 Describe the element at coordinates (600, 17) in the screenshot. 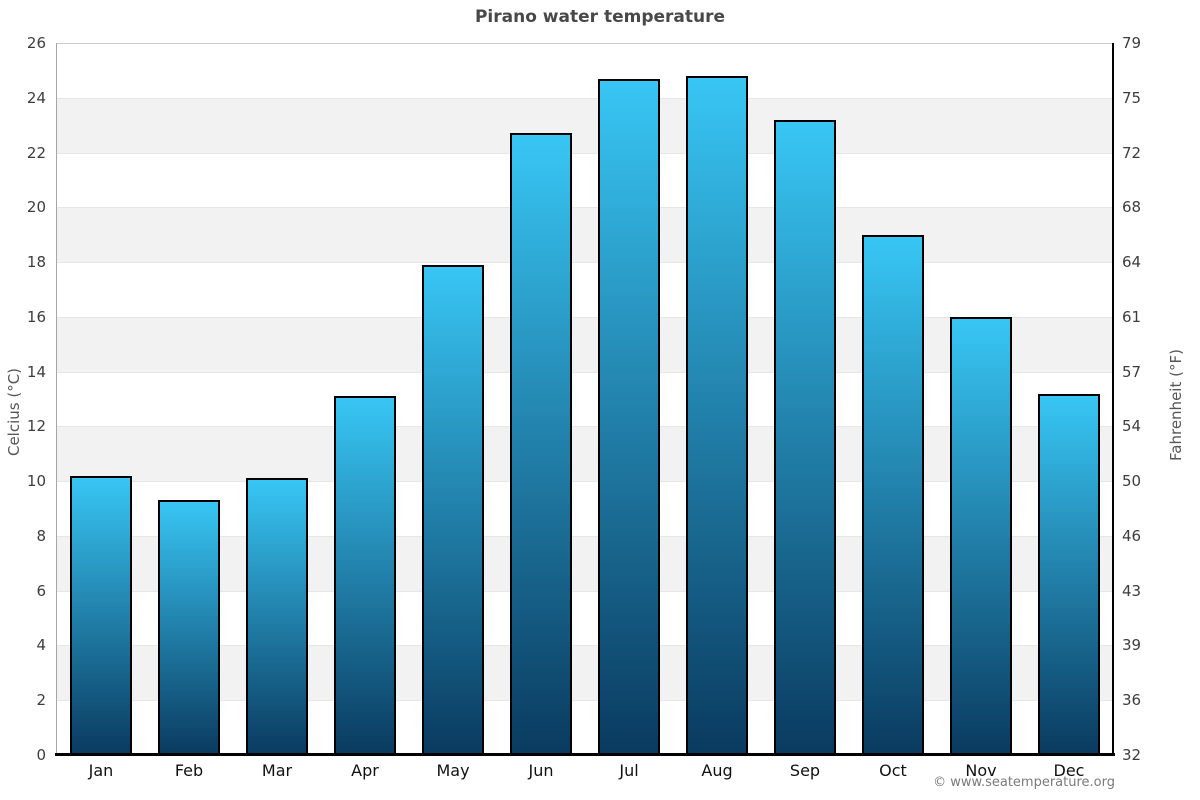

I see `chart-title: Pirano water temperature` at that location.